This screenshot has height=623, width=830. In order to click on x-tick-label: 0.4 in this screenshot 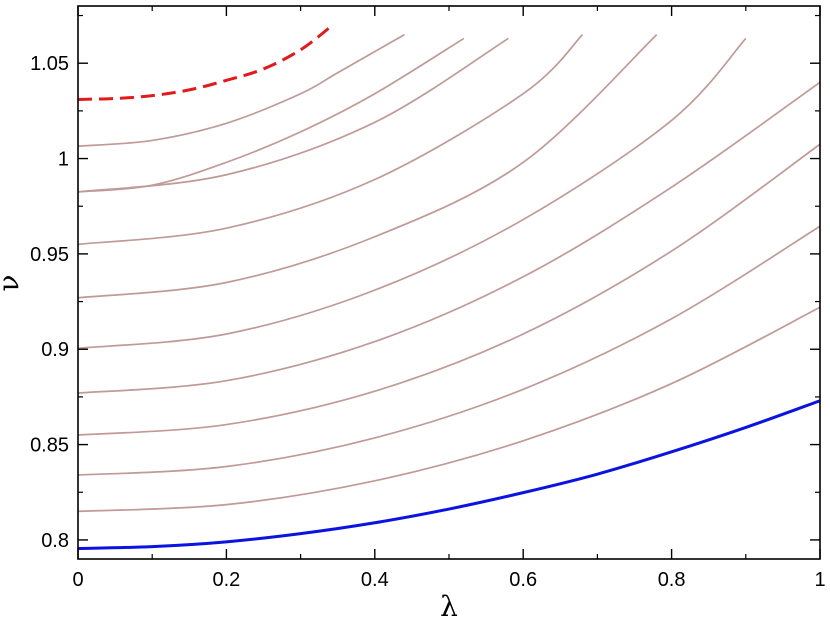, I will do `click(375, 580)`.